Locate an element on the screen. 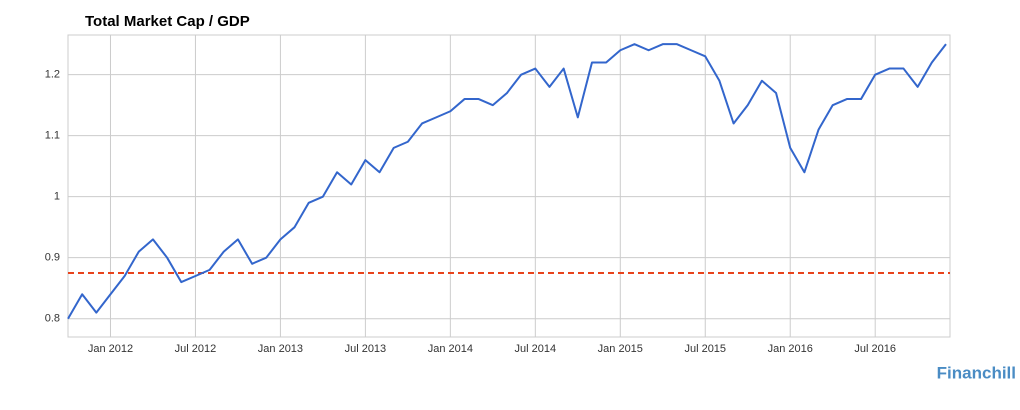 This screenshot has width=1020, height=410. x-tick-label: Jul 2015 is located at coordinates (705, 349).